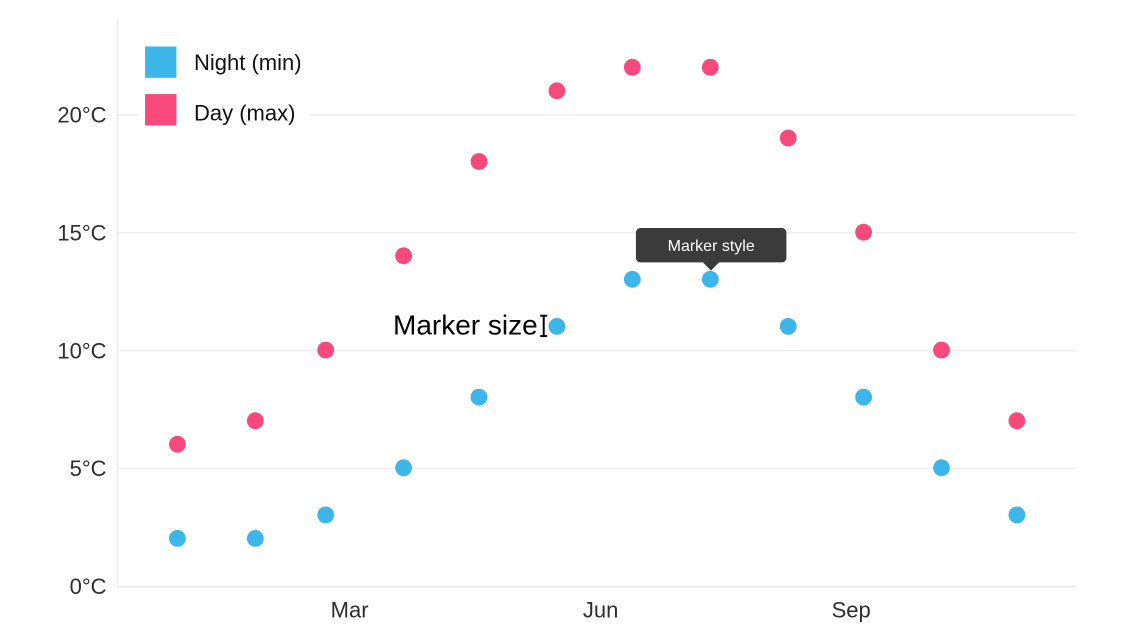  What do you see at coordinates (600, 609) in the screenshot?
I see `svg-text: Jun` at bounding box center [600, 609].